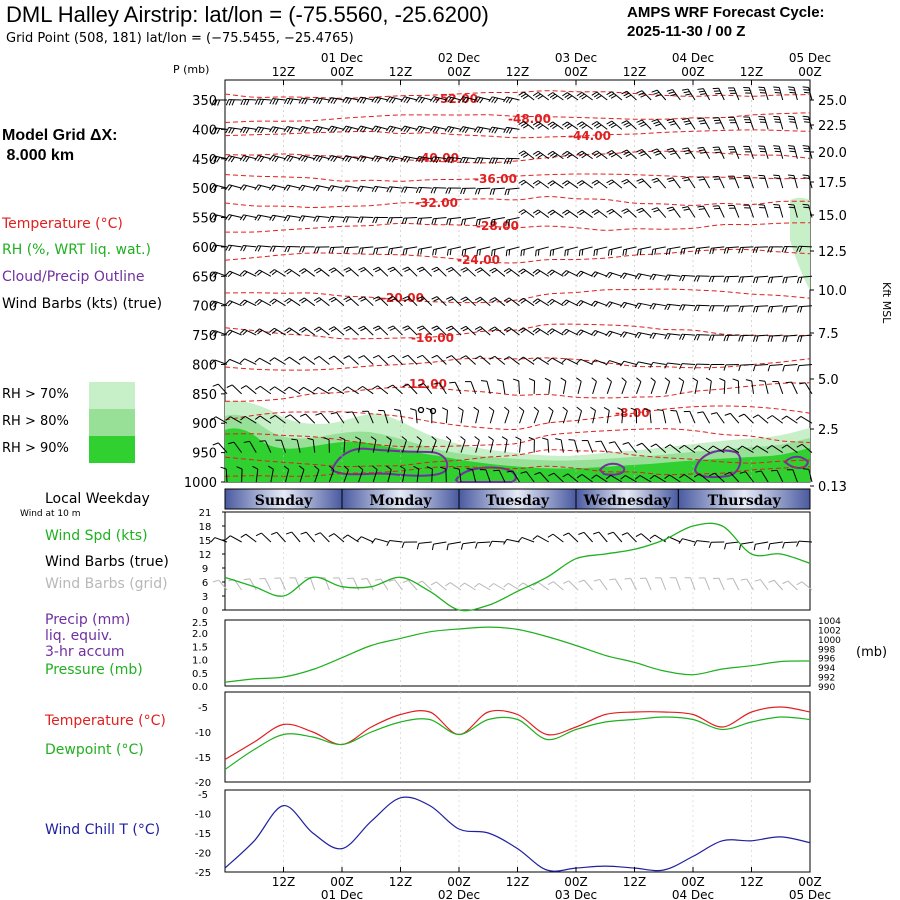  I want to click on kft-tick-label: 2.5, so click(828, 430).